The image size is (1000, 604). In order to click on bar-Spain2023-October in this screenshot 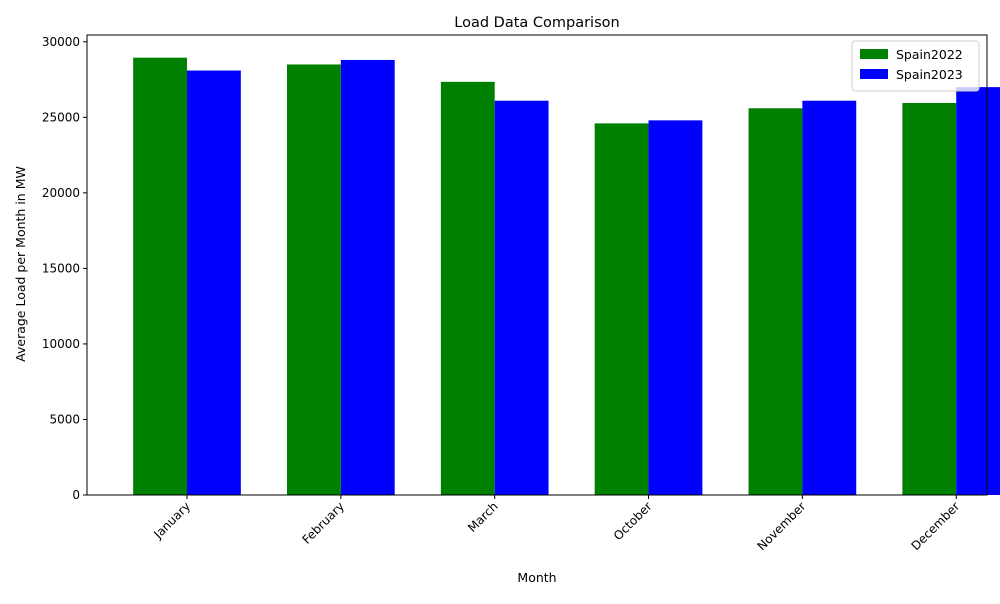, I will do `click(675, 308)`.